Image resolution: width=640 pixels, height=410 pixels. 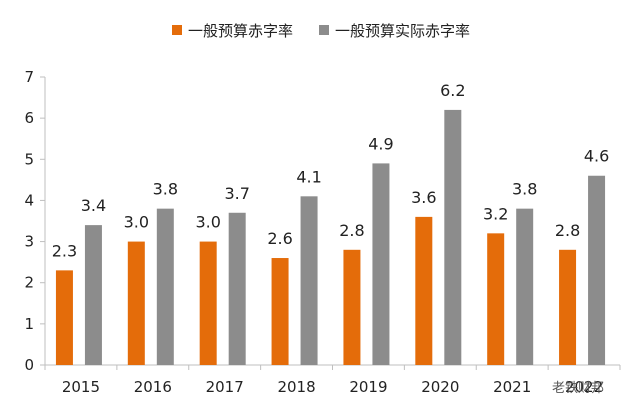 What do you see at coordinates (368, 387) in the screenshot?
I see `x-tick-label: 2019` at bounding box center [368, 387].